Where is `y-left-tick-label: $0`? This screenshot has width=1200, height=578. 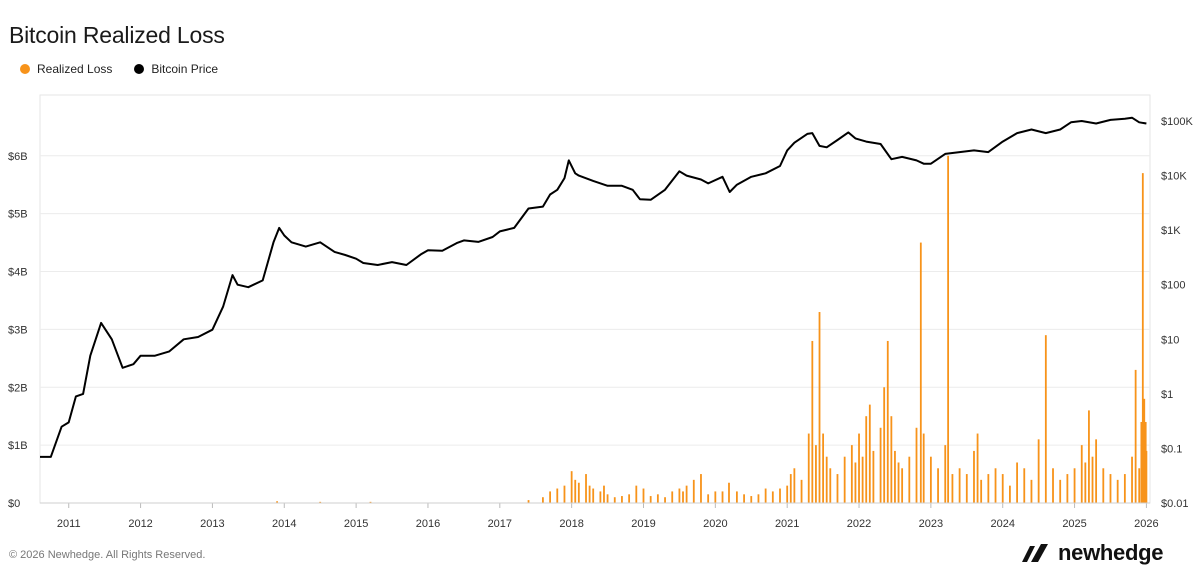
y-left-tick-label: $0 is located at coordinates (14, 504).